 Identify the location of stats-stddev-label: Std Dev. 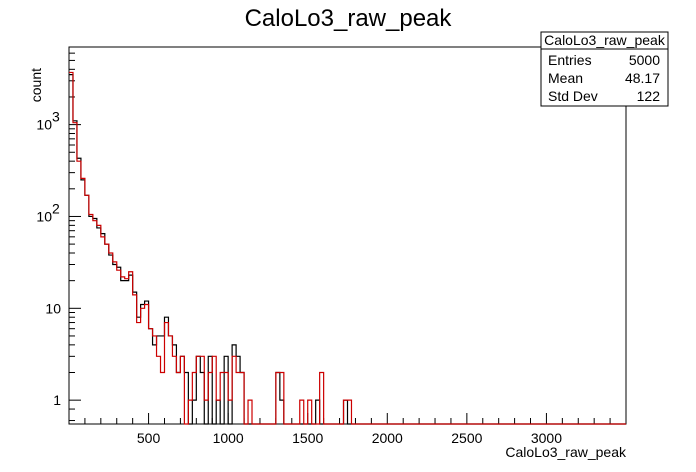
(573, 96).